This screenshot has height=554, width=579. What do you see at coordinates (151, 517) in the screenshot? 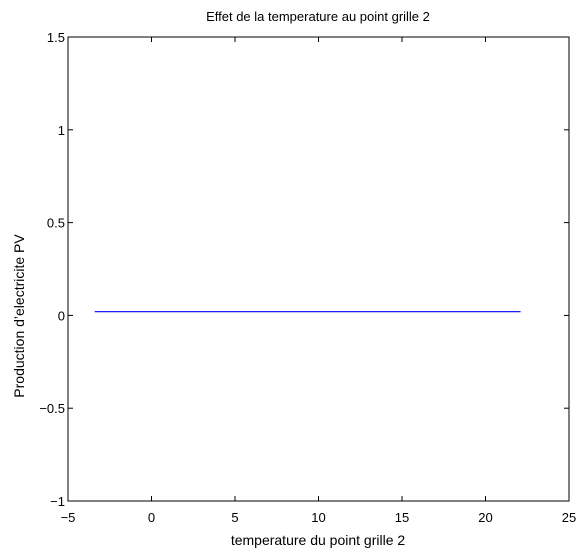
I see `x-tick-label: 0` at bounding box center [151, 517].